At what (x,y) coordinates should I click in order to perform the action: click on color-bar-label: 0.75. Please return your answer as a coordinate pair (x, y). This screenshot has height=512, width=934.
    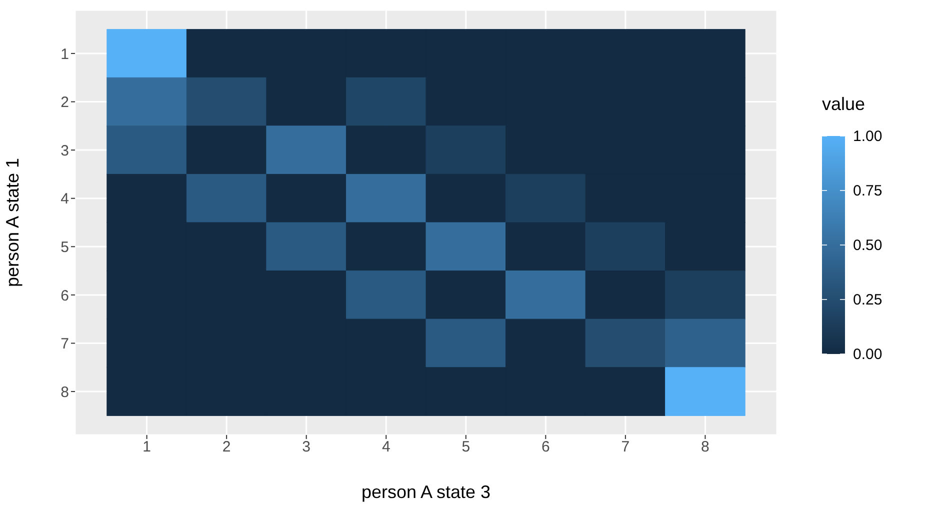
    Looking at the image, I should click on (867, 191).